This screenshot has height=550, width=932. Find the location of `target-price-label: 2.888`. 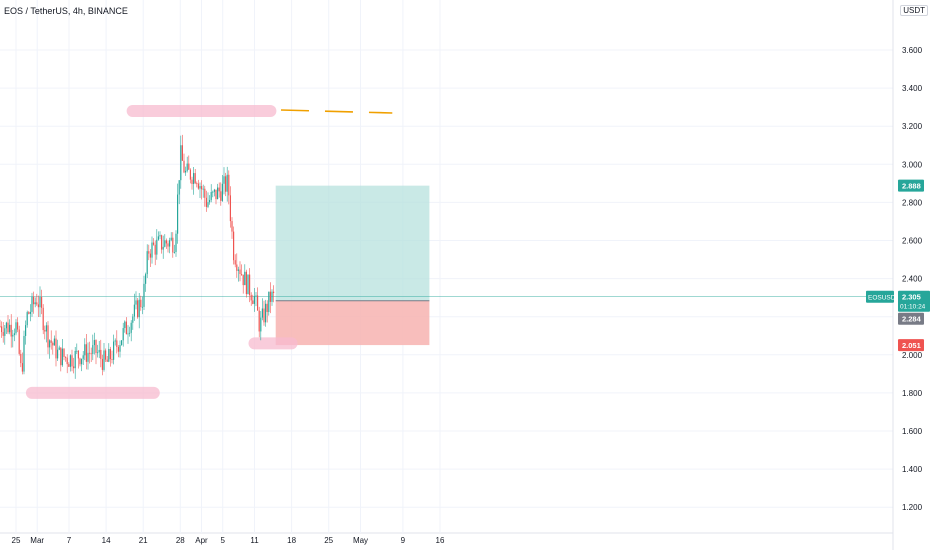

target-price-label: 2.888 is located at coordinates (911, 186).